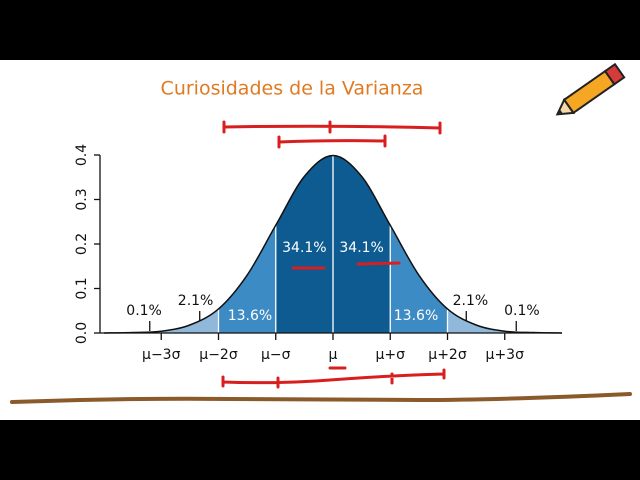 The height and width of the screenshot is (480, 640). I want to click on x-tick-label: μ−2σ, so click(218, 355).